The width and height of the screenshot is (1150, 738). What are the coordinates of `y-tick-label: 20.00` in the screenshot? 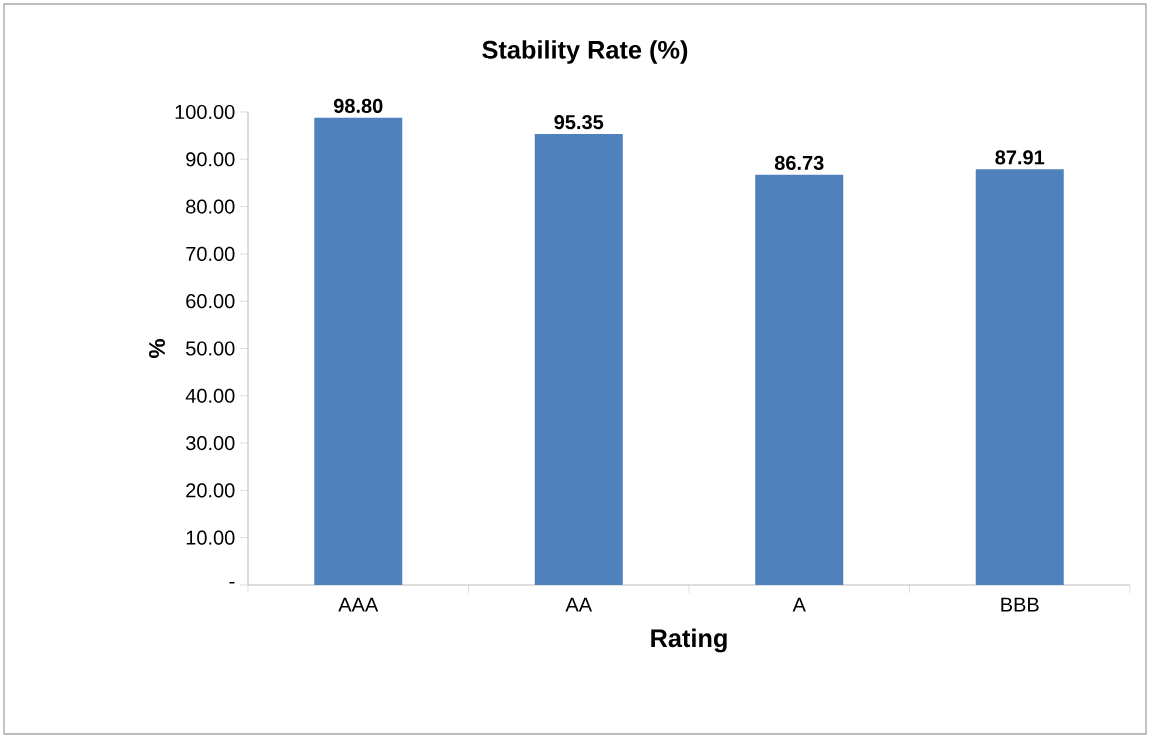 It's located at (210, 490).